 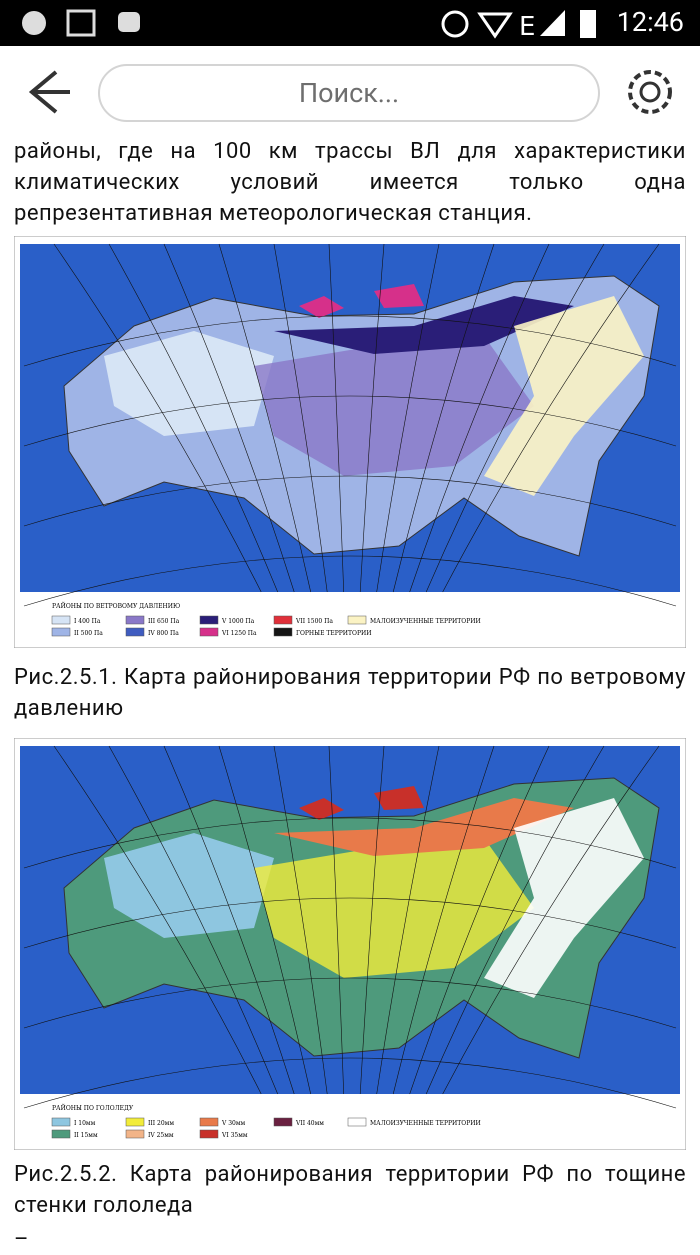 I want to click on svg-text: E, so click(x=527, y=27).